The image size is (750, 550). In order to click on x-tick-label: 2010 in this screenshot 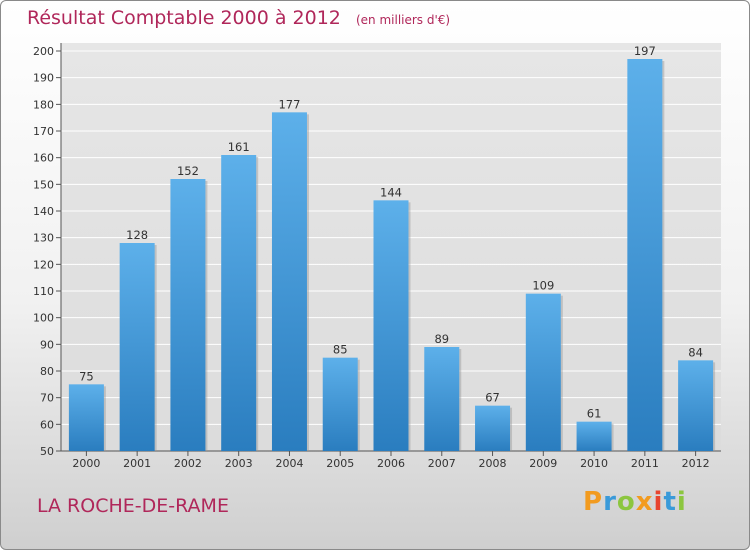, I will do `click(594, 463)`.